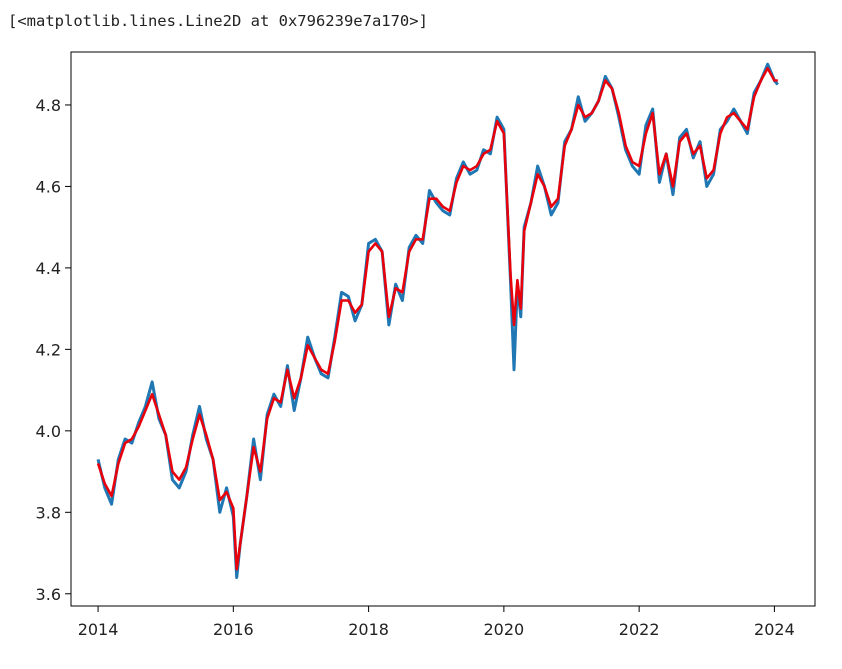 The image size is (842, 669). Describe the element at coordinates (368, 629) in the screenshot. I see `x-tick-label: 2018` at that location.